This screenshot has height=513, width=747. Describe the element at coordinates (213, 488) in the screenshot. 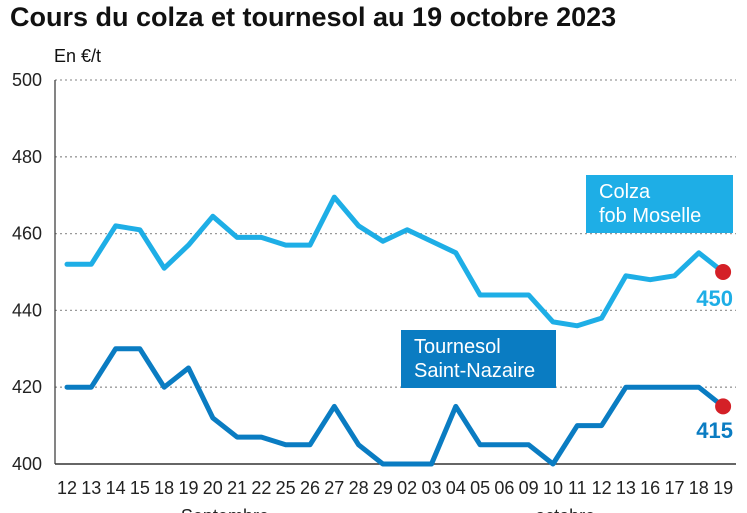

I see `x-tick-6: 20` at that location.